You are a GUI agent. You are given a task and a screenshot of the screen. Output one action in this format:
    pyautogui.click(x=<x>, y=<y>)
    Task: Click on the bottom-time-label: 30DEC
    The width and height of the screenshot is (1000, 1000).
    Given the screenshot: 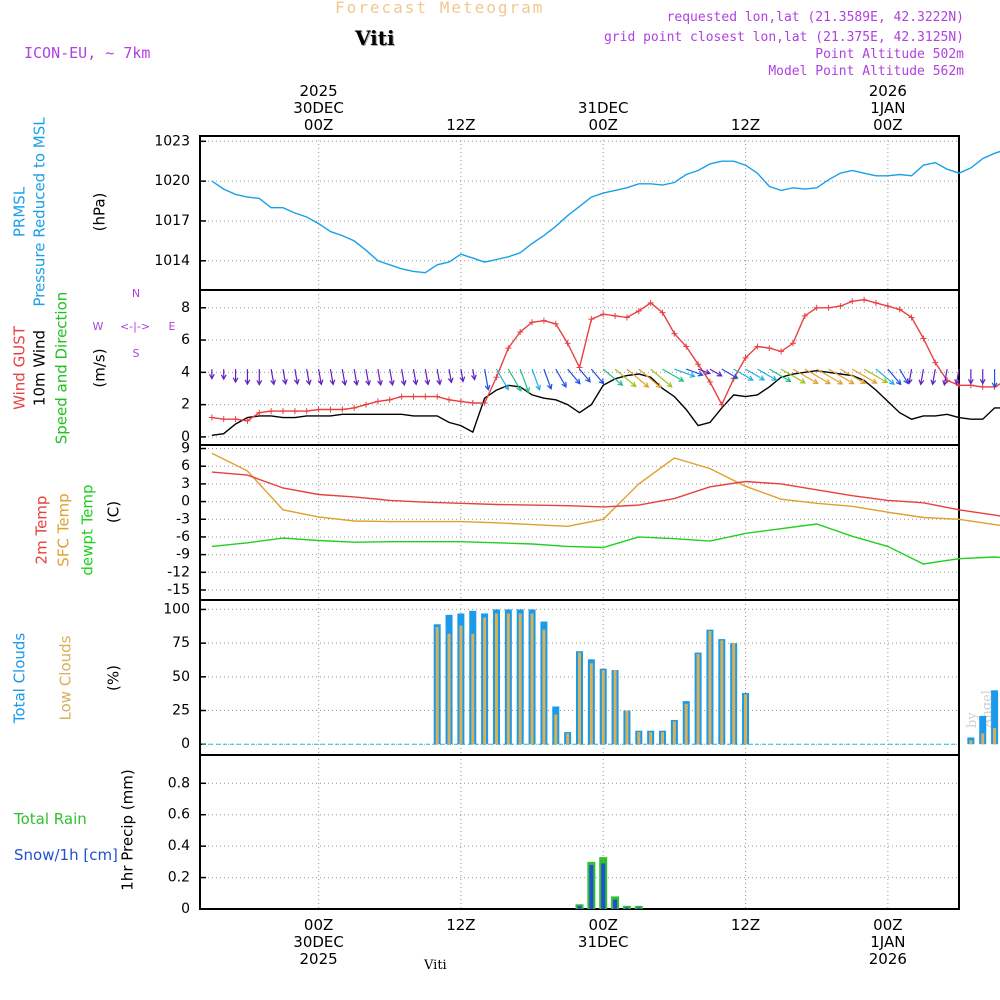 What is the action you would take?
    pyautogui.click(x=318, y=942)
    